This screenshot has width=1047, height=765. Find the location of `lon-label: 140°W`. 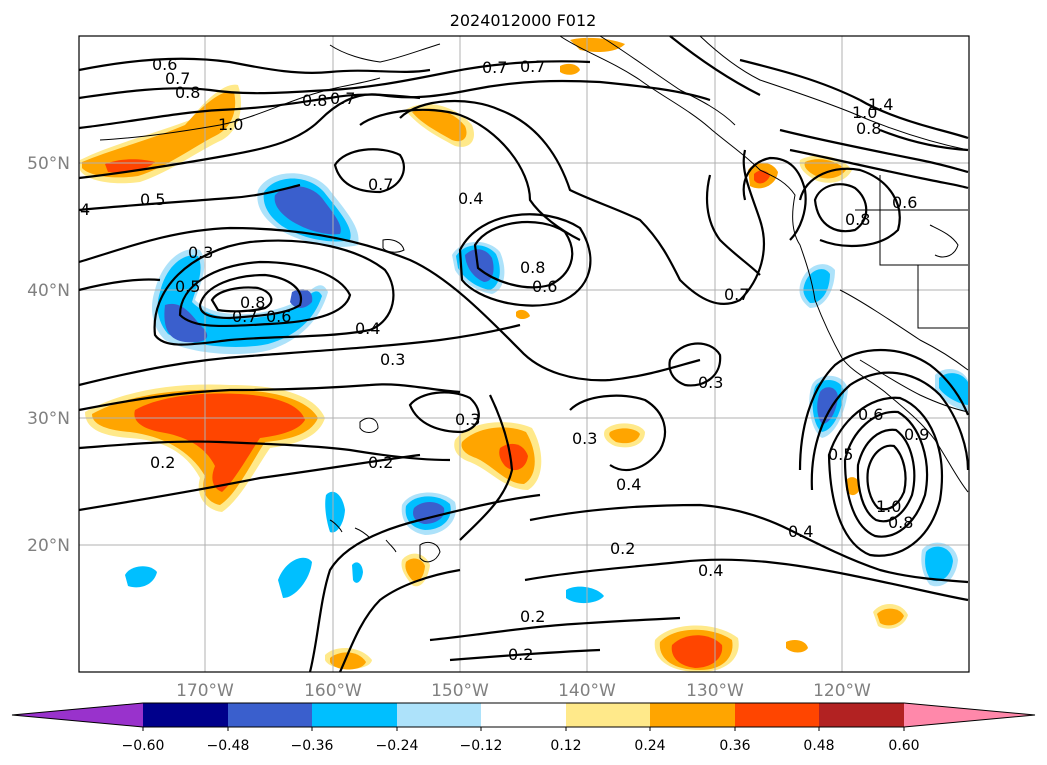

lon-label: 140°W is located at coordinates (587, 691).